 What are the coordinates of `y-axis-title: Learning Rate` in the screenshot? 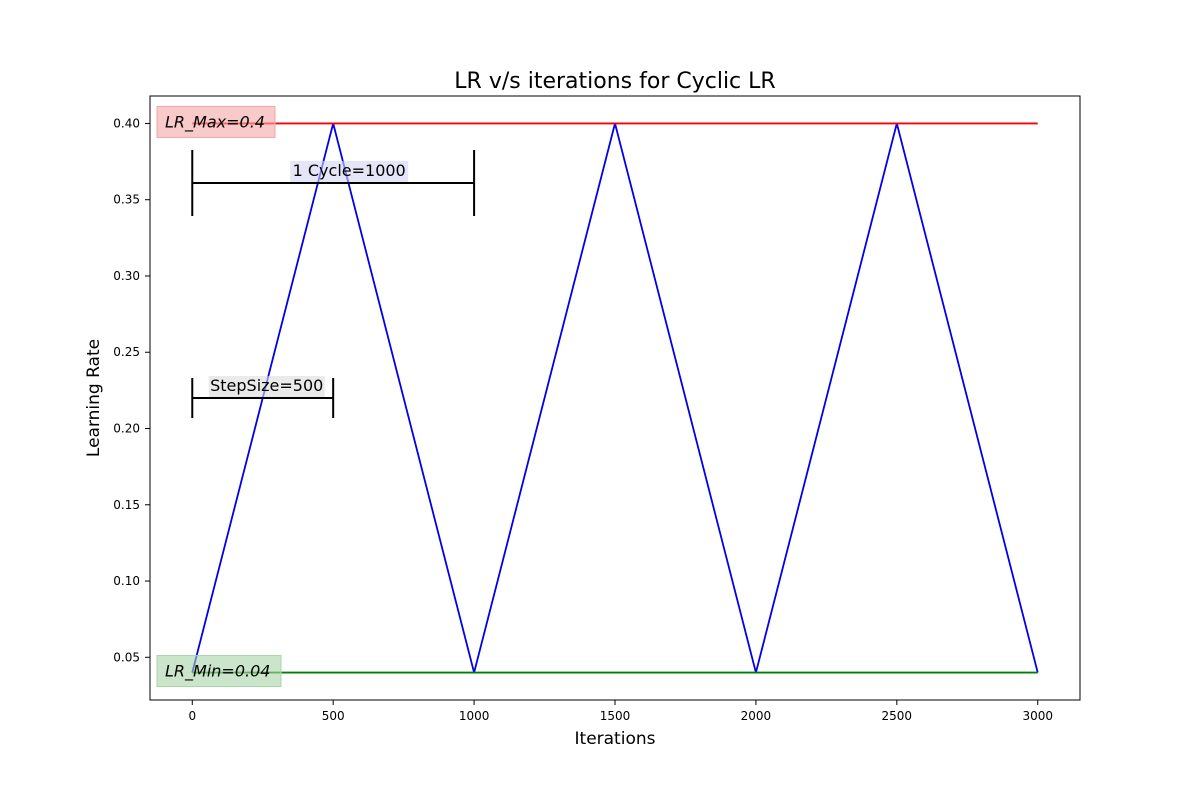 It's located at (94, 398).